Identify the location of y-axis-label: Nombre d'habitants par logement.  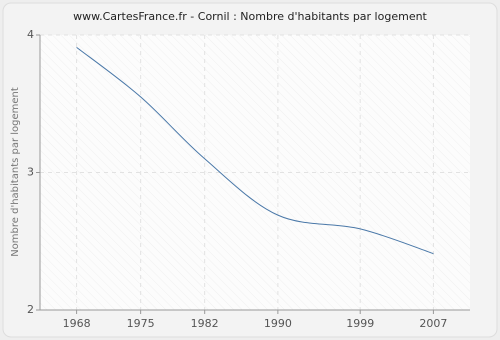
(15, 172).